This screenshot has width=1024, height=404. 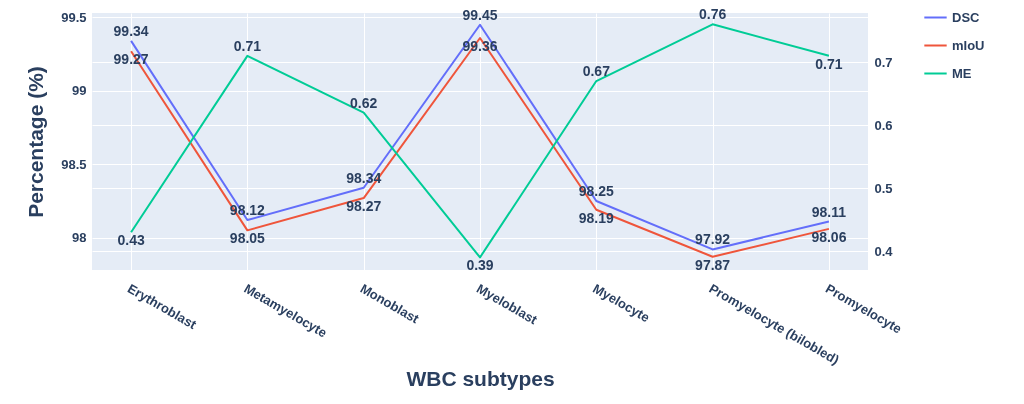 I want to click on data-label: 97.92, so click(x=713, y=239).